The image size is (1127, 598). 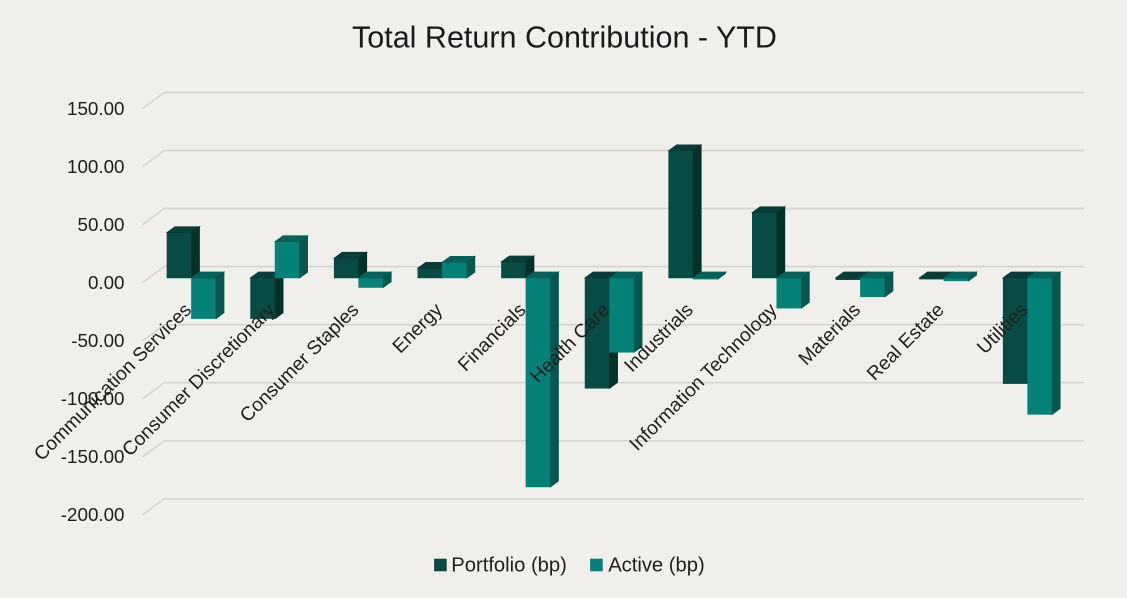 What do you see at coordinates (93, 456) in the screenshot?
I see `svg-text: -150.00` at bounding box center [93, 456].